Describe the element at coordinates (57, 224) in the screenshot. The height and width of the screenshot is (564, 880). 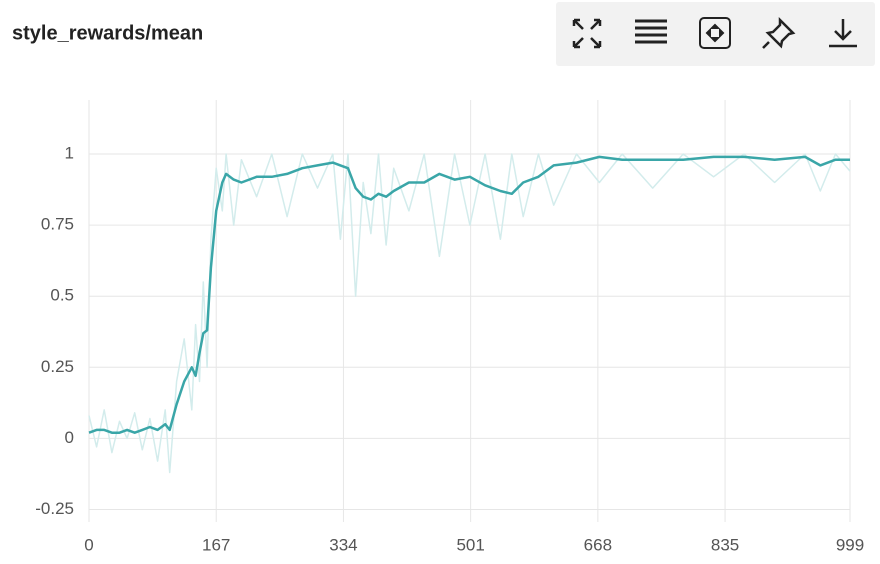
I see `y-tick-label: 0.75` at that location.